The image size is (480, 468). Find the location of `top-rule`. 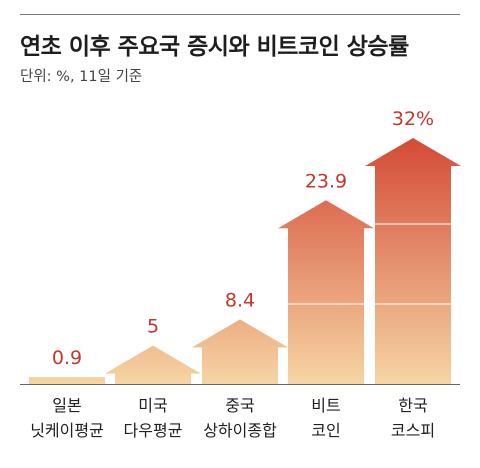

top-rule is located at coordinates (240, 14).